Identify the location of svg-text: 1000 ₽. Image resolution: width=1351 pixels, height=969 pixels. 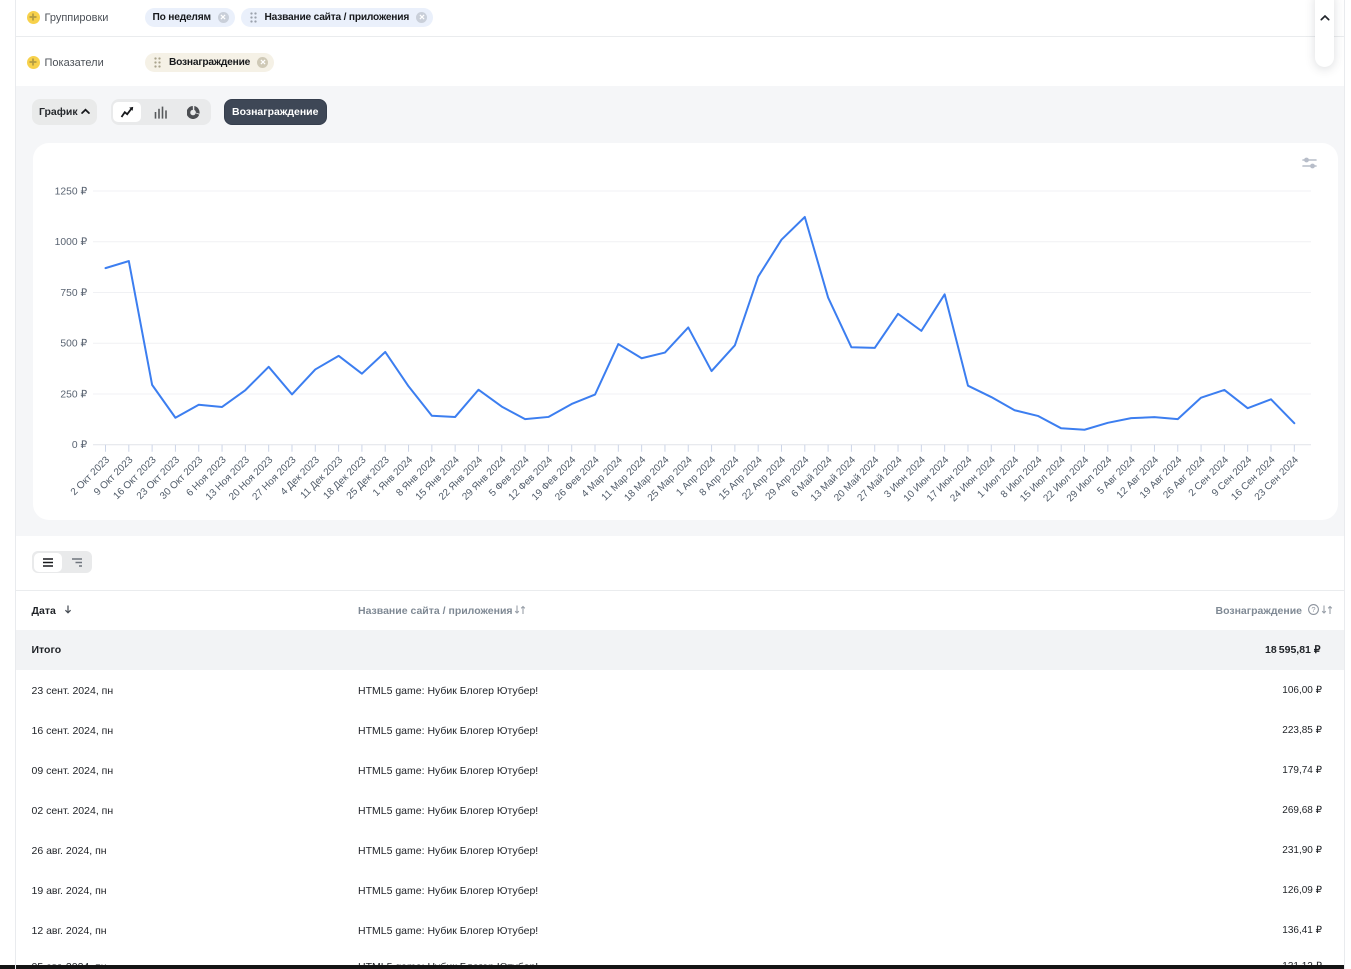
(71, 242).